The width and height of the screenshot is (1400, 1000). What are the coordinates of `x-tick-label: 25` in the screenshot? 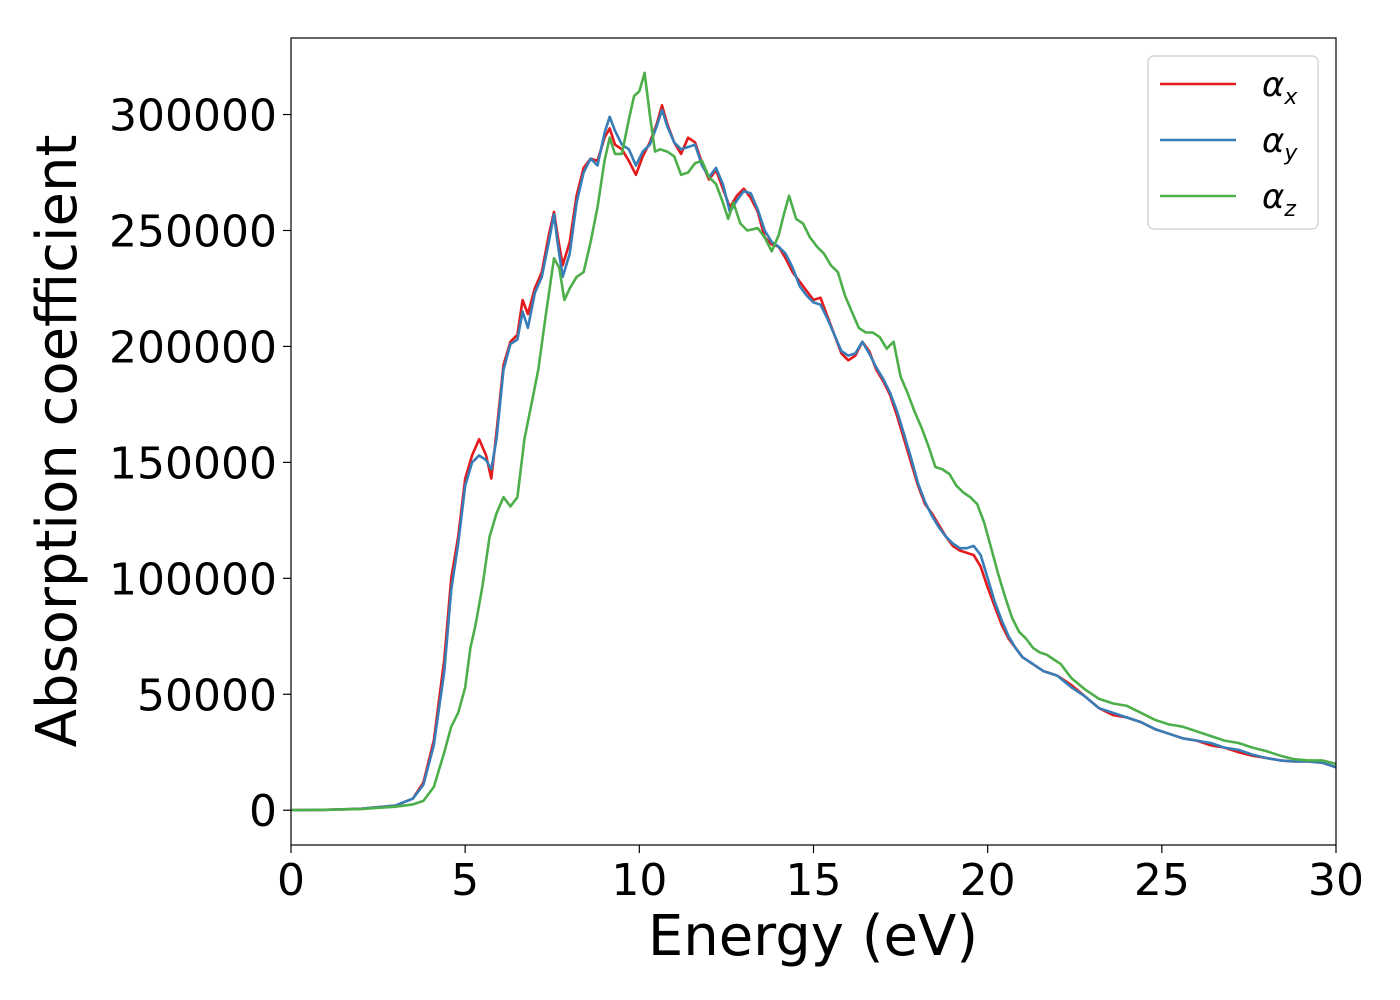 It's located at (1162, 880).